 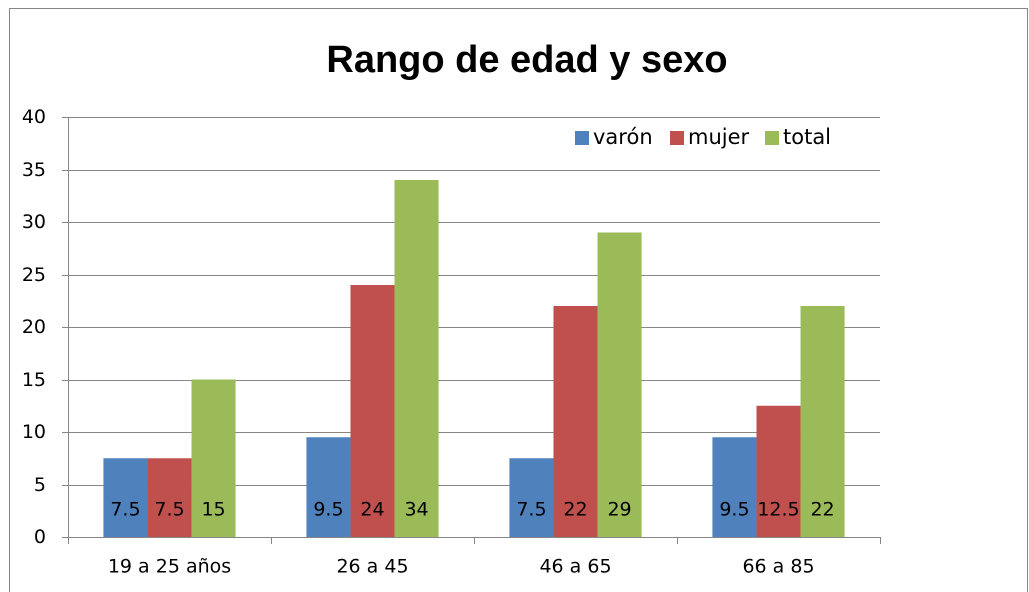 What do you see at coordinates (34, 117) in the screenshot?
I see `y-tick-label: 40` at bounding box center [34, 117].